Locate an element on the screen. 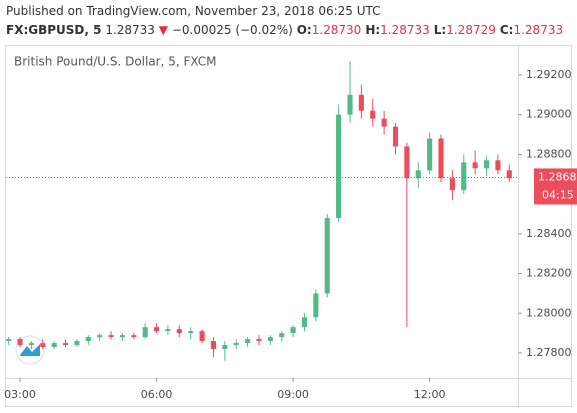  x-tick-label: 03:00 is located at coordinates (20, 394).